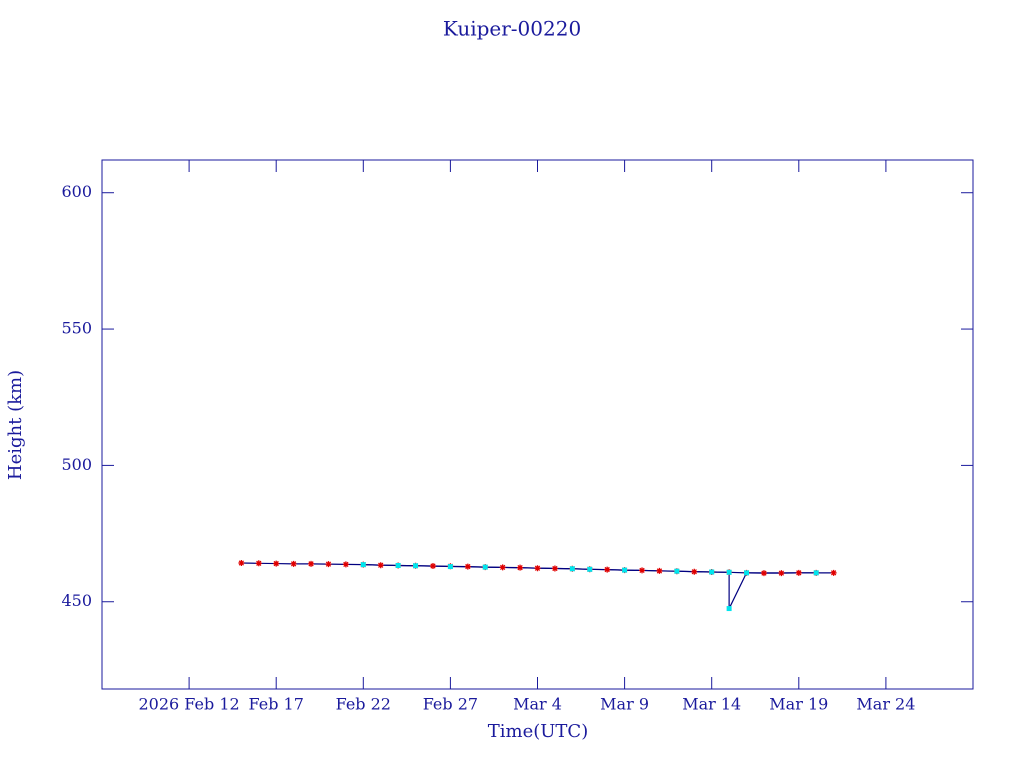  Describe the element at coordinates (537, 704) in the screenshot. I see `x-tick-label: Mar 4` at that location.